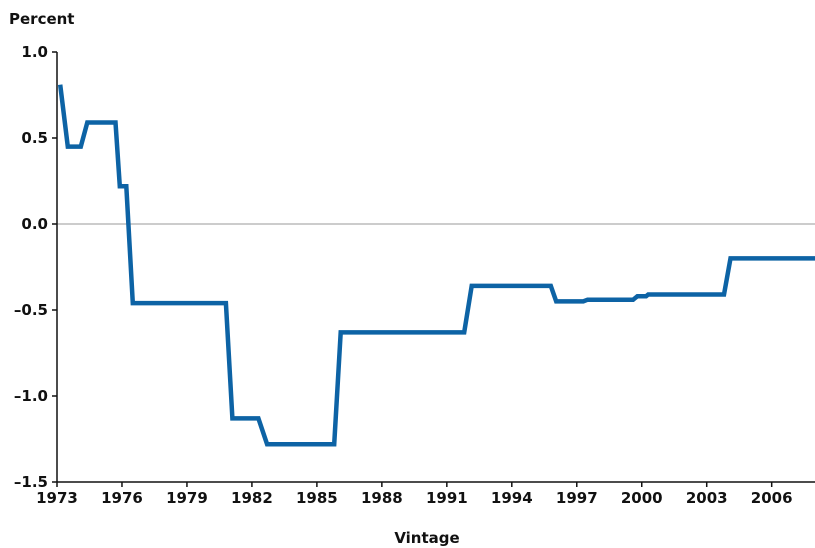 The height and width of the screenshot is (548, 815). What do you see at coordinates (34, 52) in the screenshot?
I see `y-tick-label: 1.0` at bounding box center [34, 52].